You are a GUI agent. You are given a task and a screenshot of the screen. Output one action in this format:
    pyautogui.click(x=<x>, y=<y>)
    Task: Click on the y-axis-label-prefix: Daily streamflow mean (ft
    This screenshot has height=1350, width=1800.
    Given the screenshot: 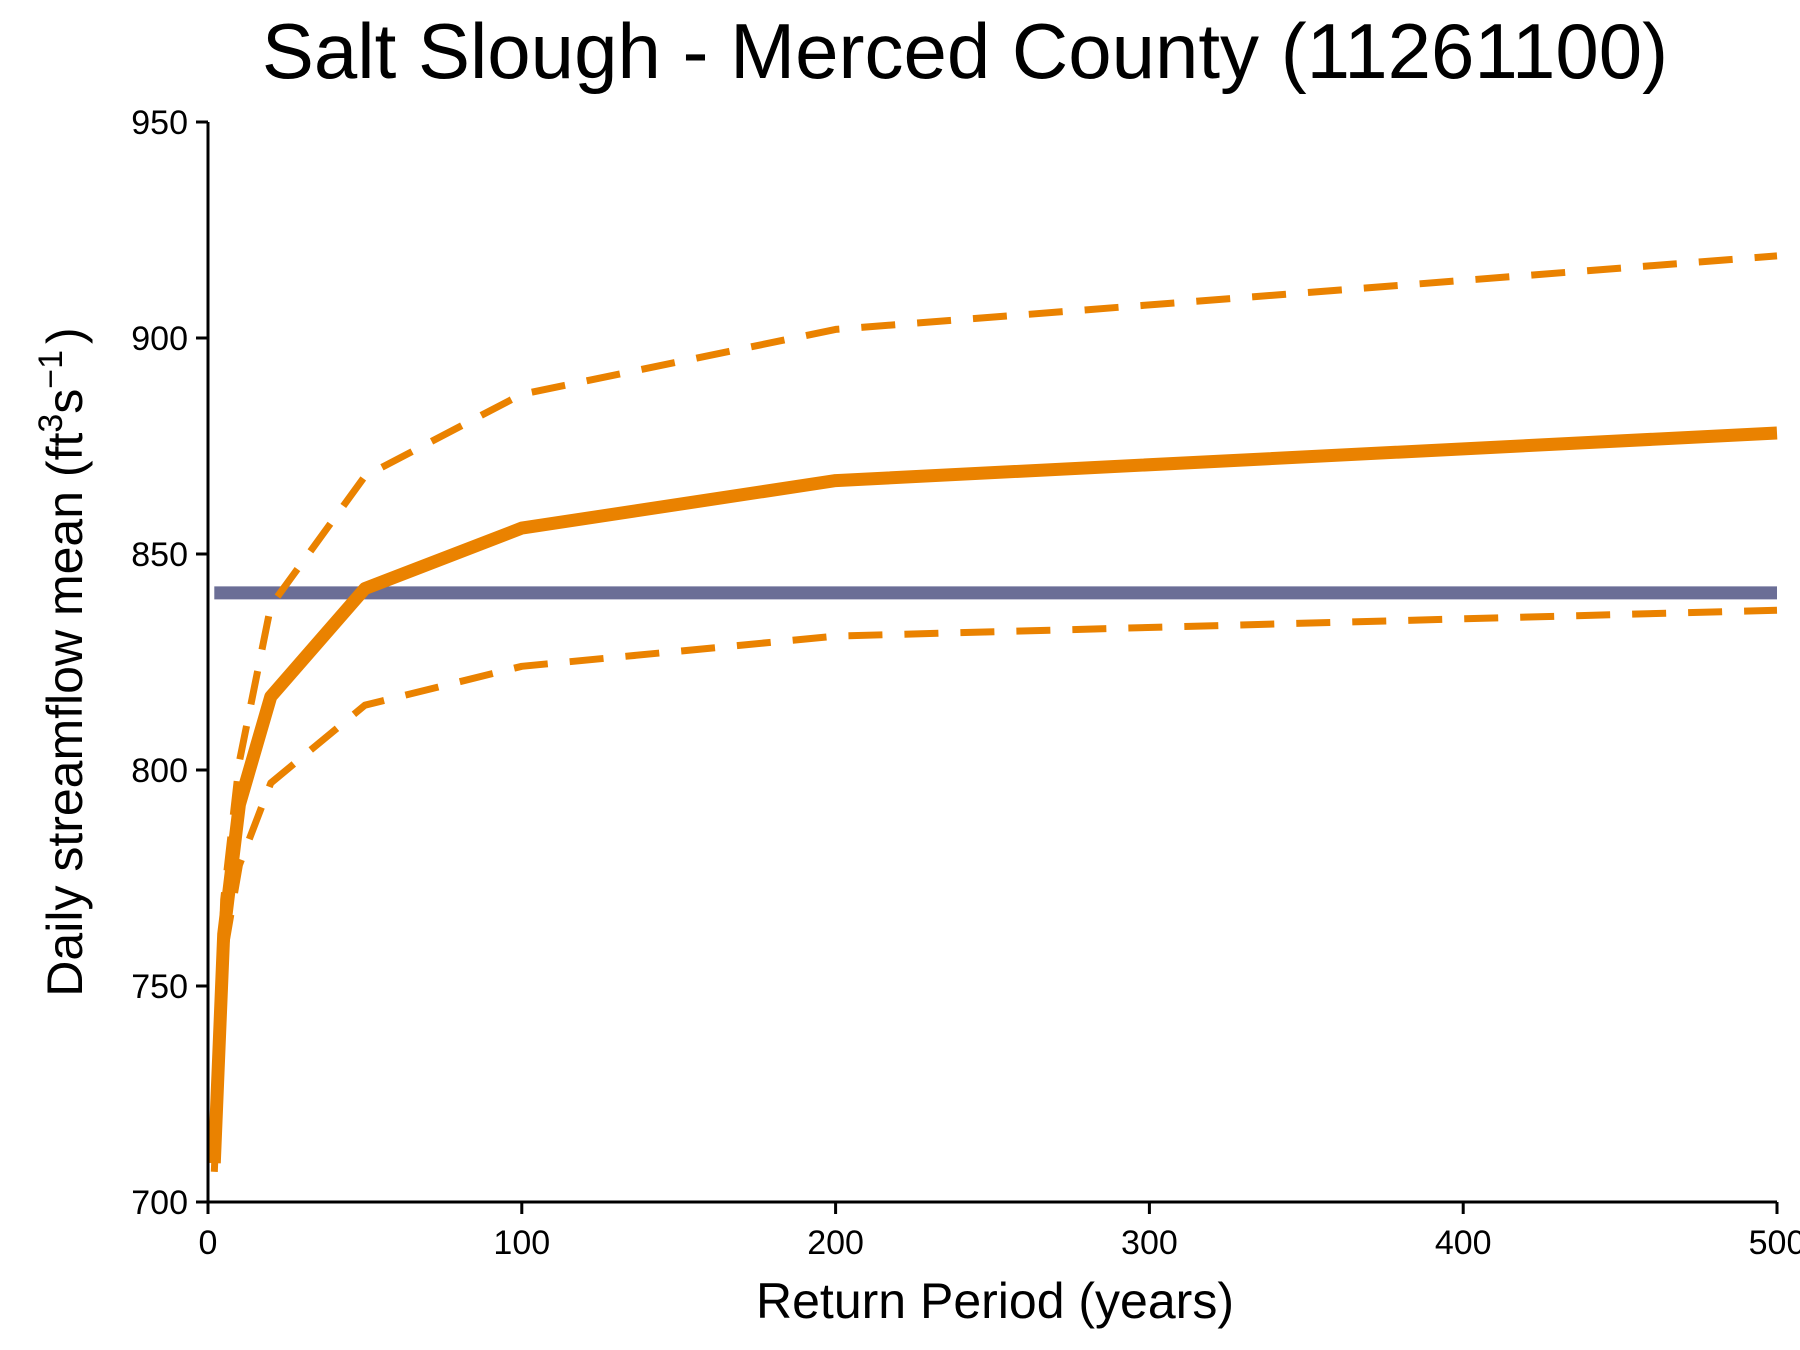 What is the action you would take?
    pyautogui.click(x=65, y=715)
    